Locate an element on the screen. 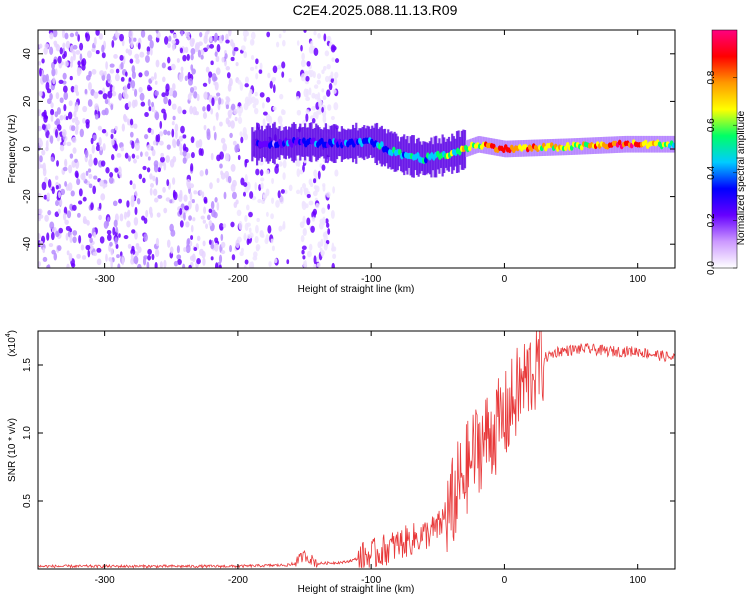 This screenshot has height=600, width=750. y-tick-label: -40 is located at coordinates (27, 244).